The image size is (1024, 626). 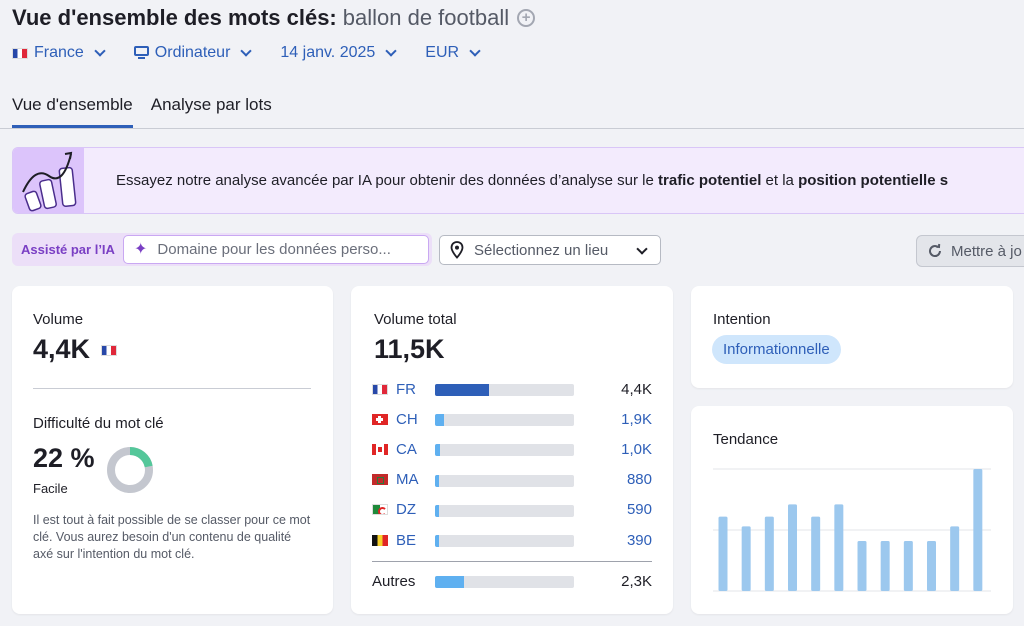 I want to click on currency-filter: EUR, so click(x=453, y=53).